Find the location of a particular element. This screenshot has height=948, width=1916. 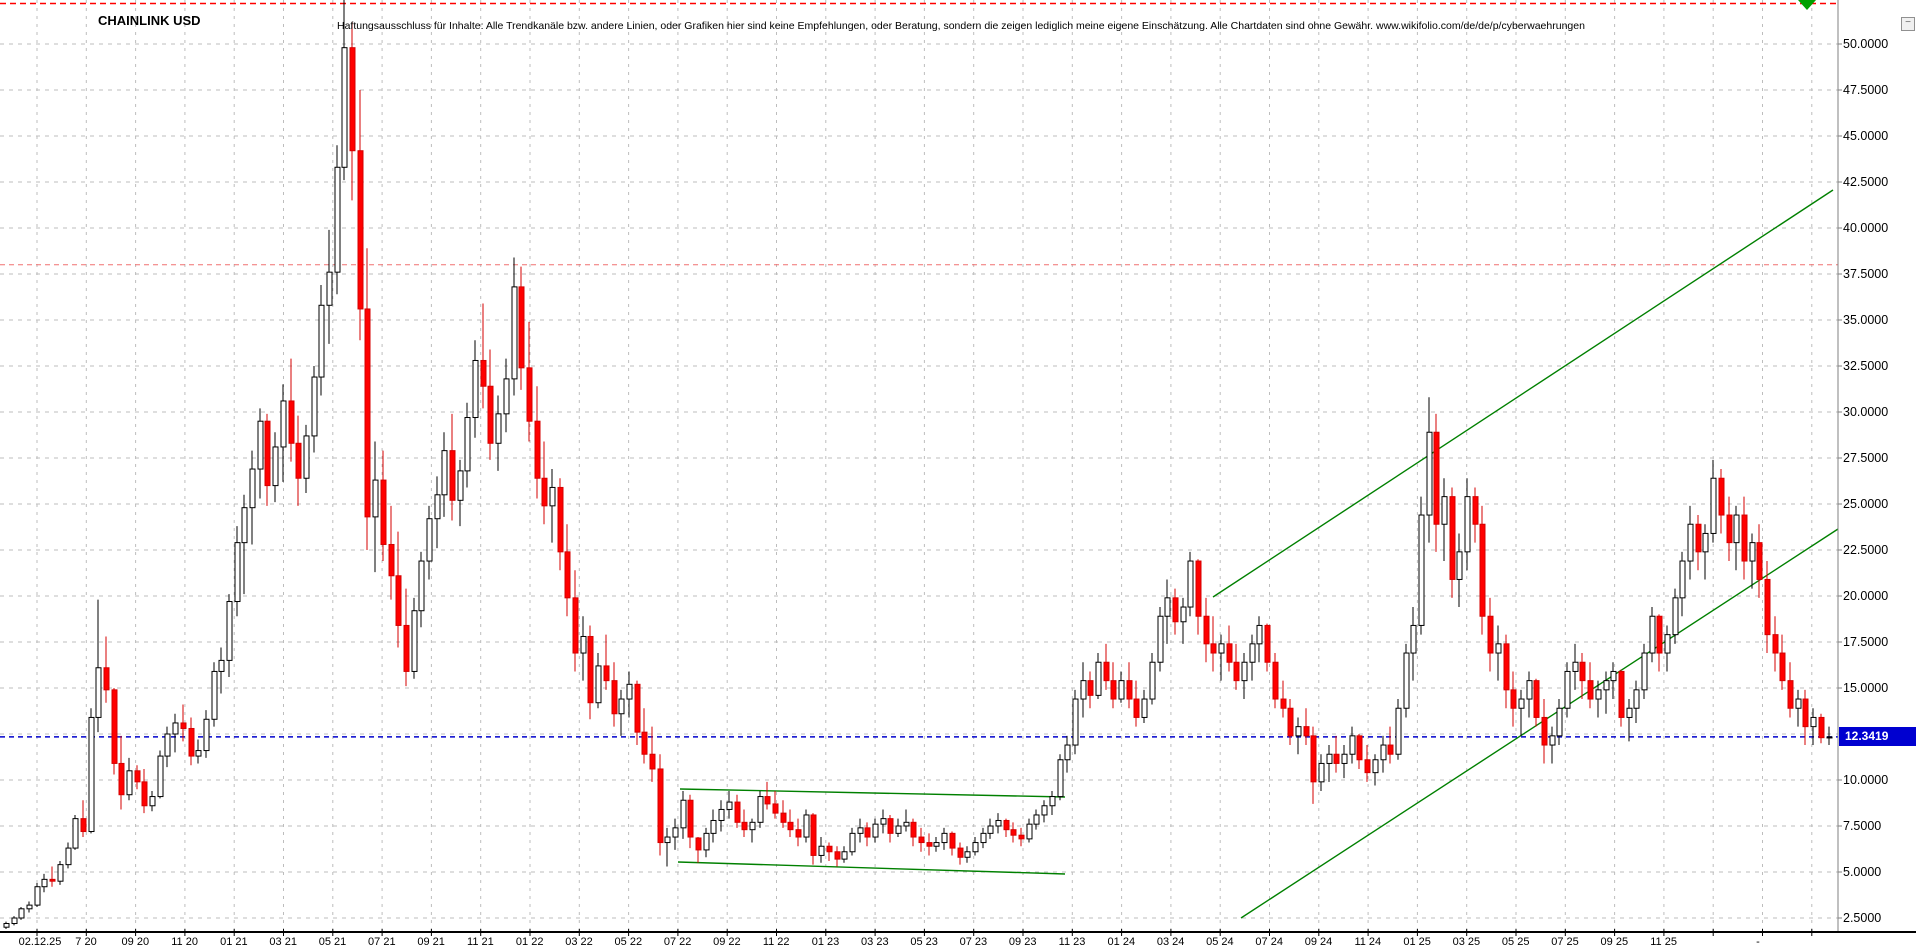

y-axis-label: 32.5000 is located at coordinates (1865, 366).